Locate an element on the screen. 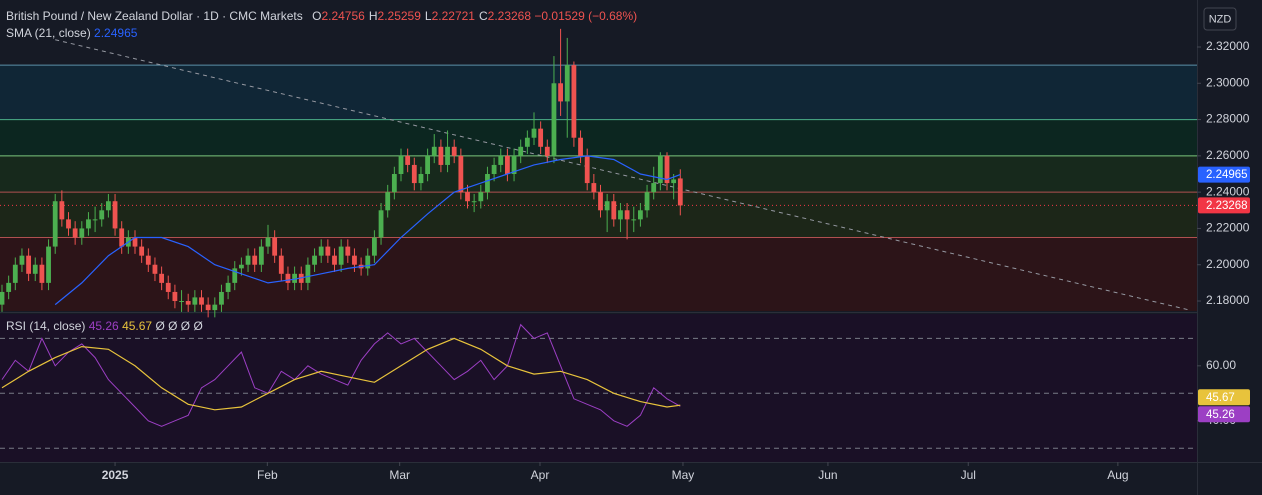 This screenshot has height=495, width=1262. sma-legend: SMA (21, close) 2.24965 is located at coordinates (72, 33).